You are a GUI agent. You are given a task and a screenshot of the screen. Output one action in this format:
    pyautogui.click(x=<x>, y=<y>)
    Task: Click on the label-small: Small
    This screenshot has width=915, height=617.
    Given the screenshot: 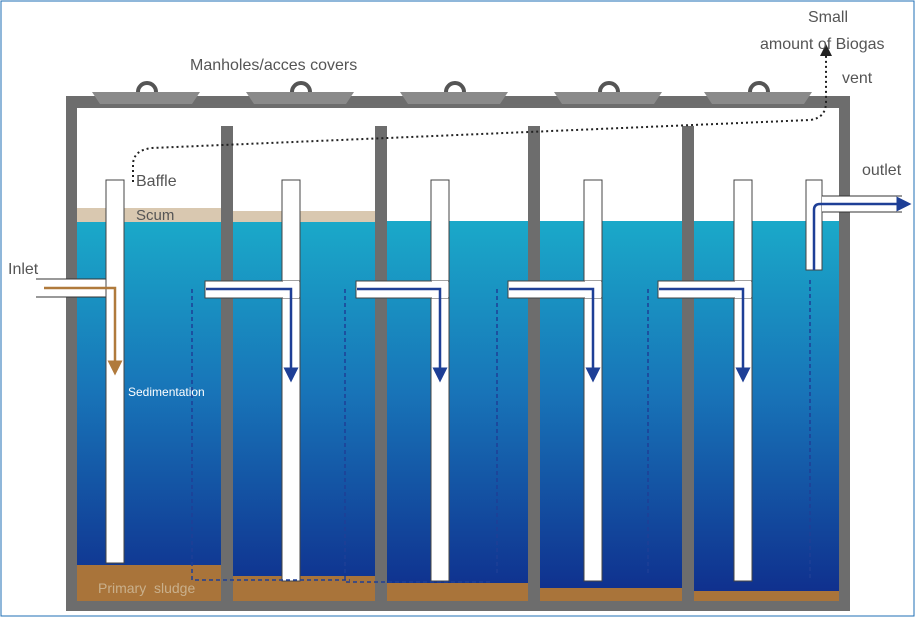 What is the action you would take?
    pyautogui.click(x=828, y=17)
    